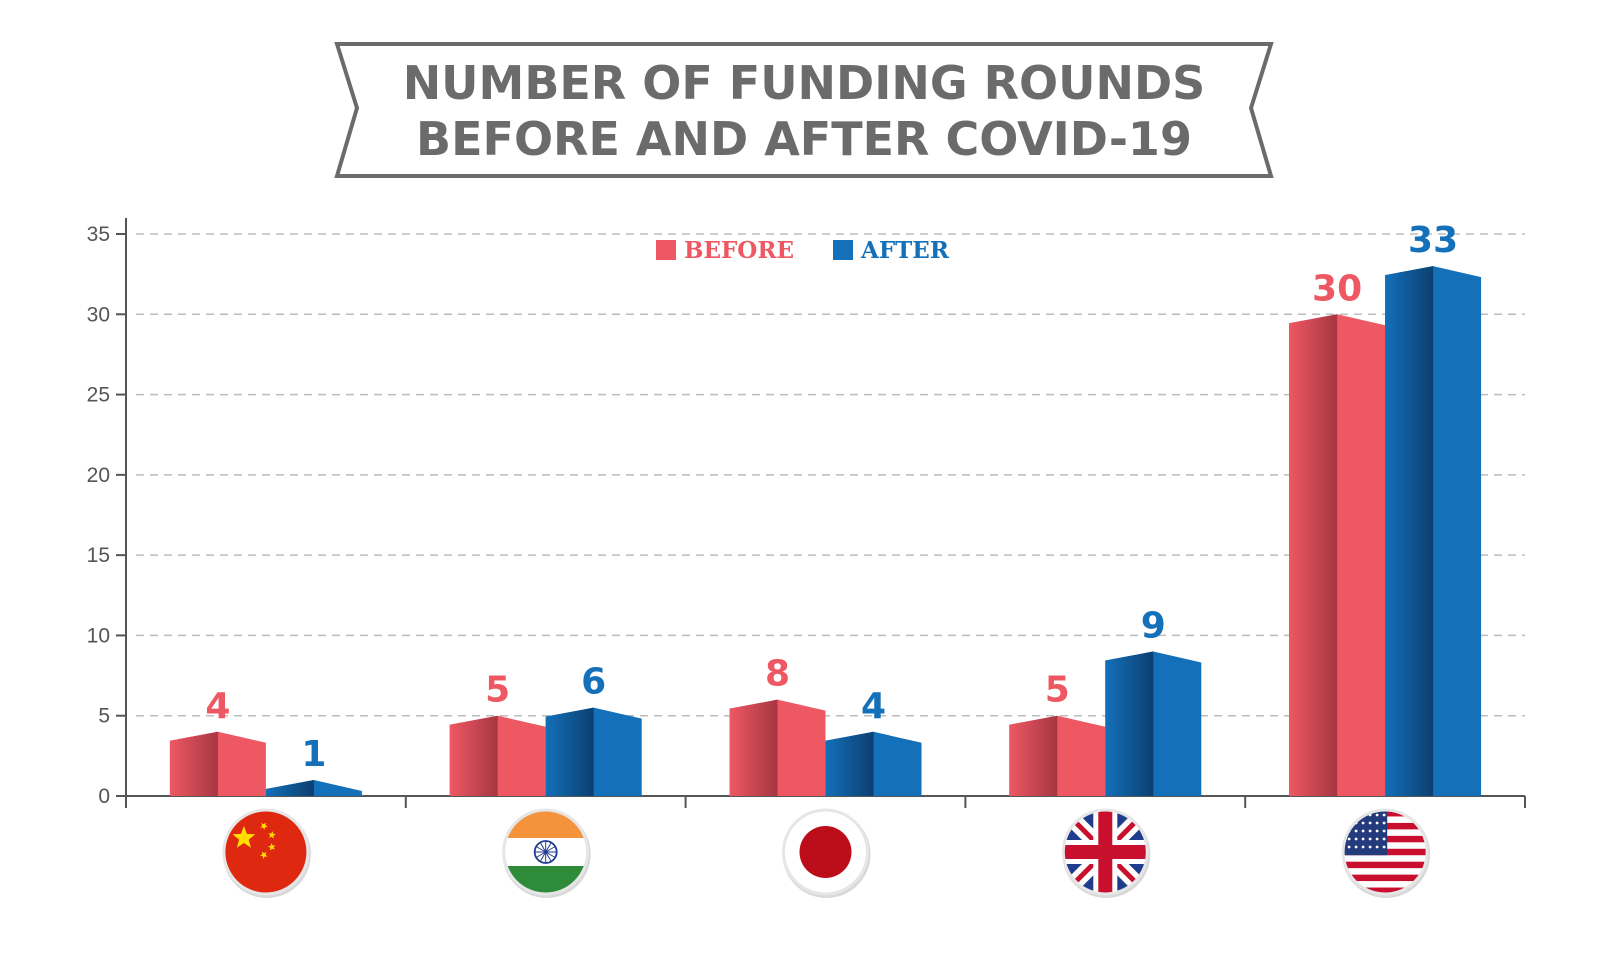 The height and width of the screenshot is (980, 1600). I want to click on country-flags, so click(826, 853).